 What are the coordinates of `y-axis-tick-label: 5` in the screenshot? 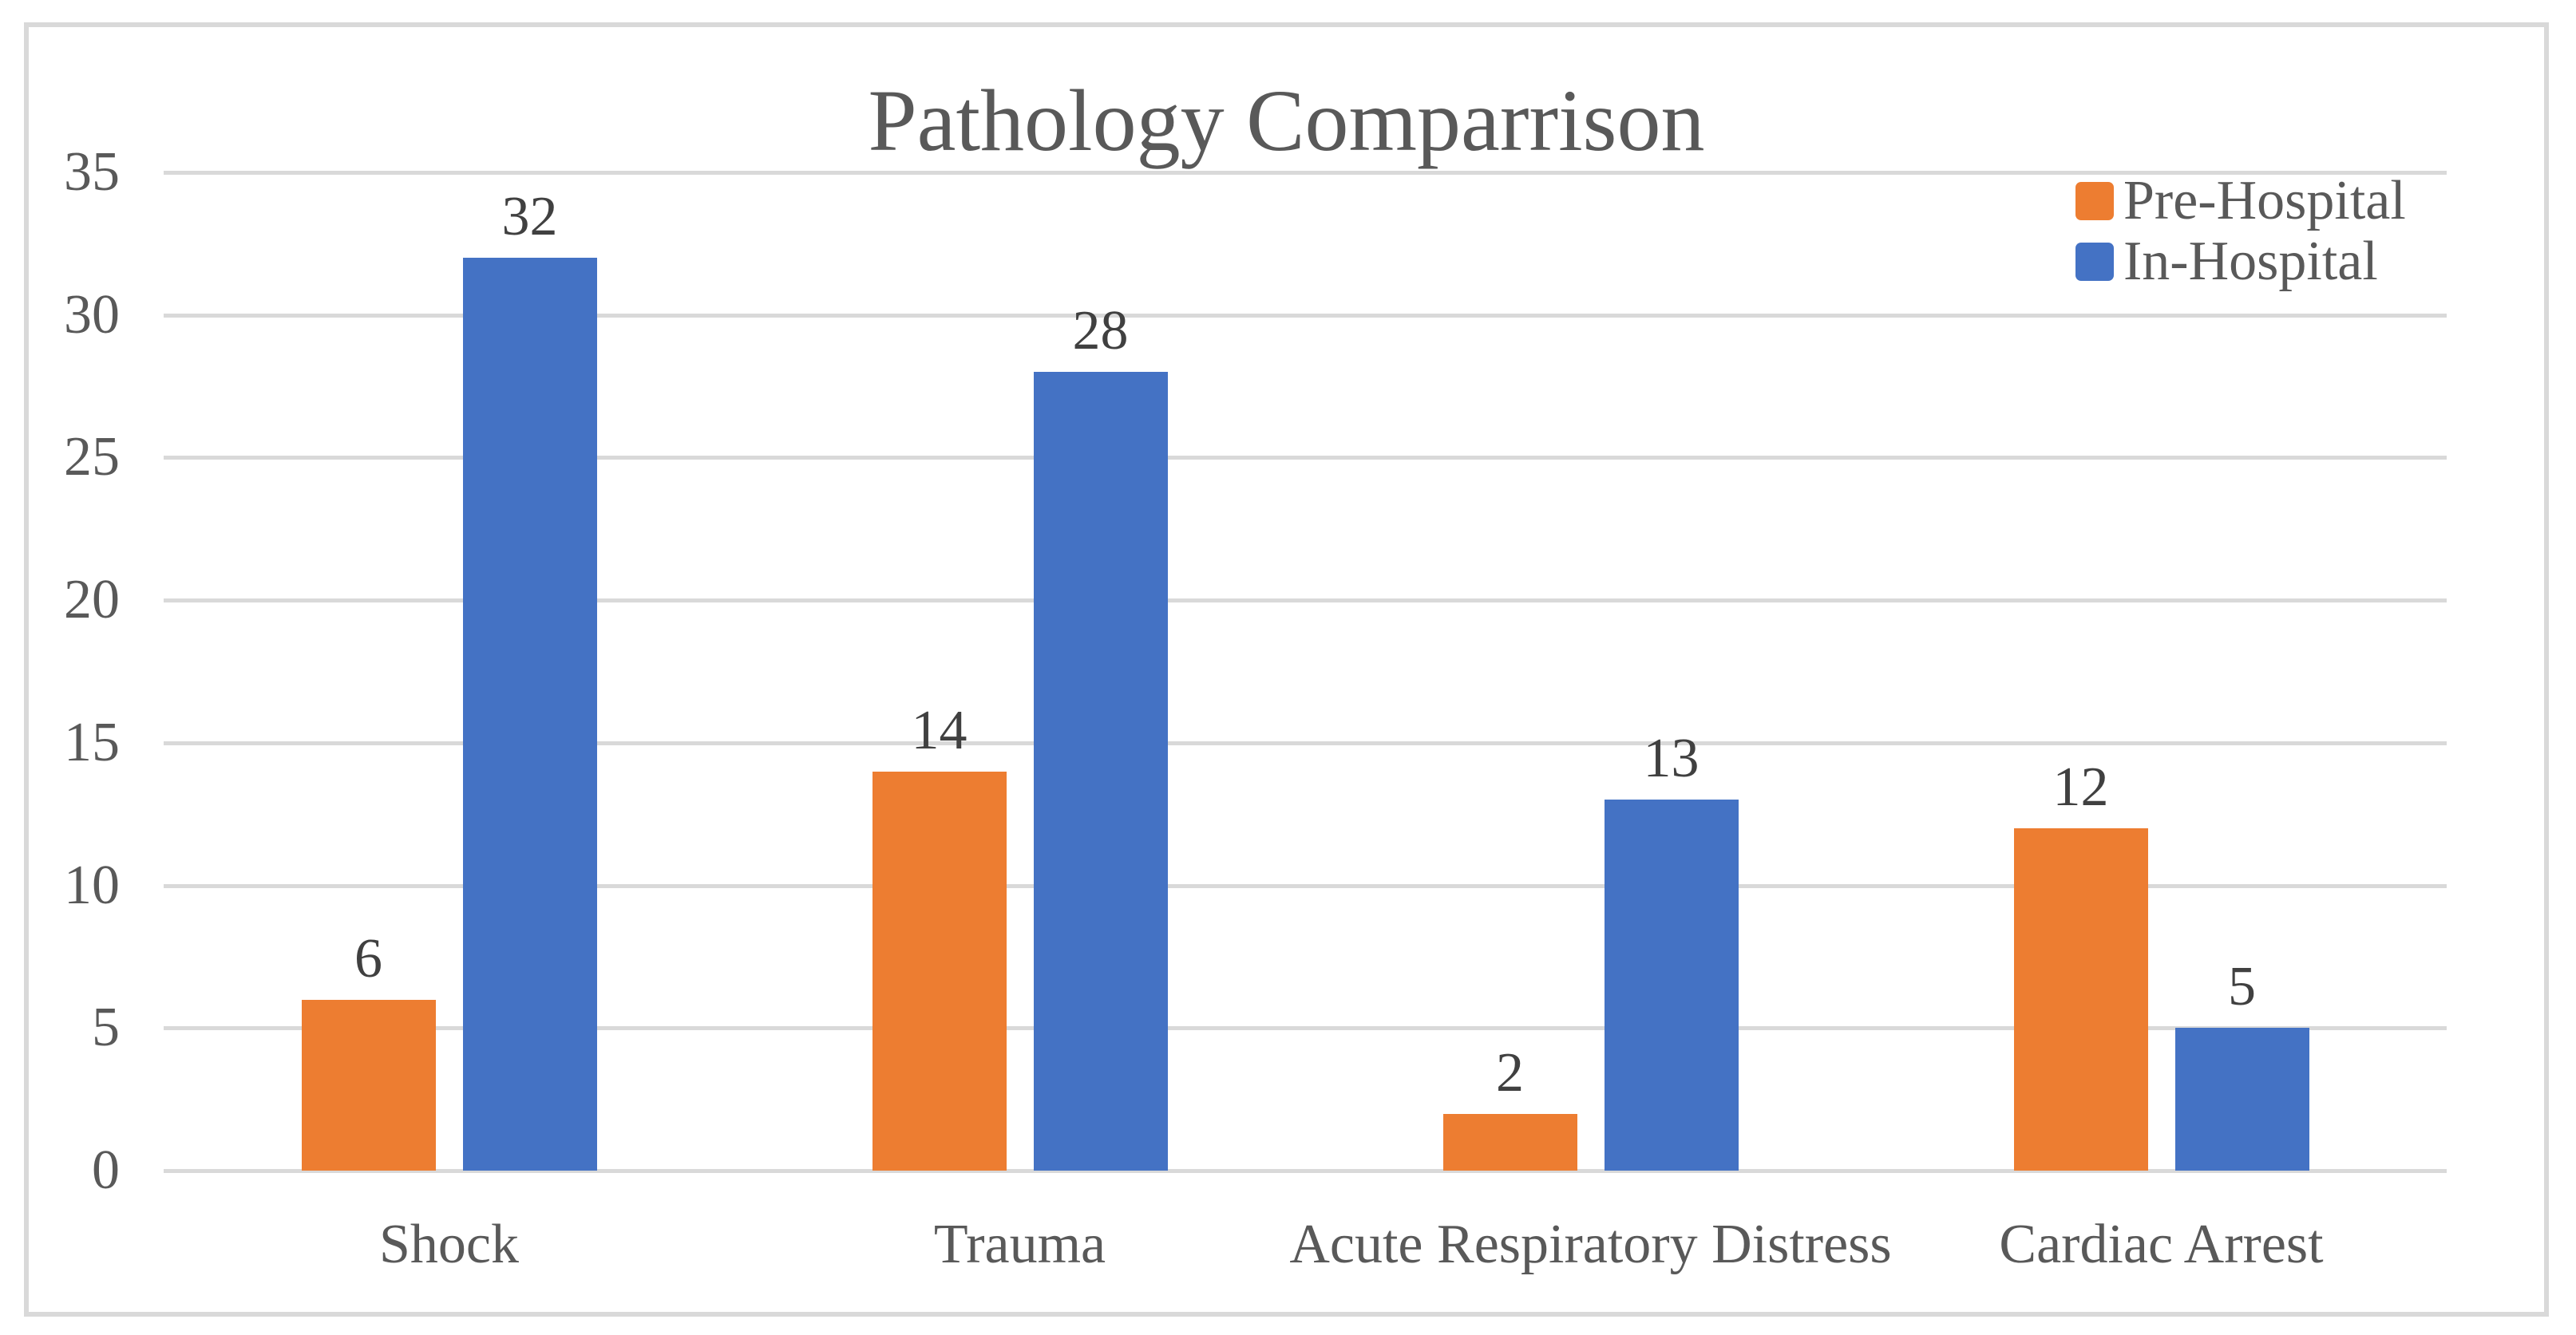 It's located at (106, 1028).